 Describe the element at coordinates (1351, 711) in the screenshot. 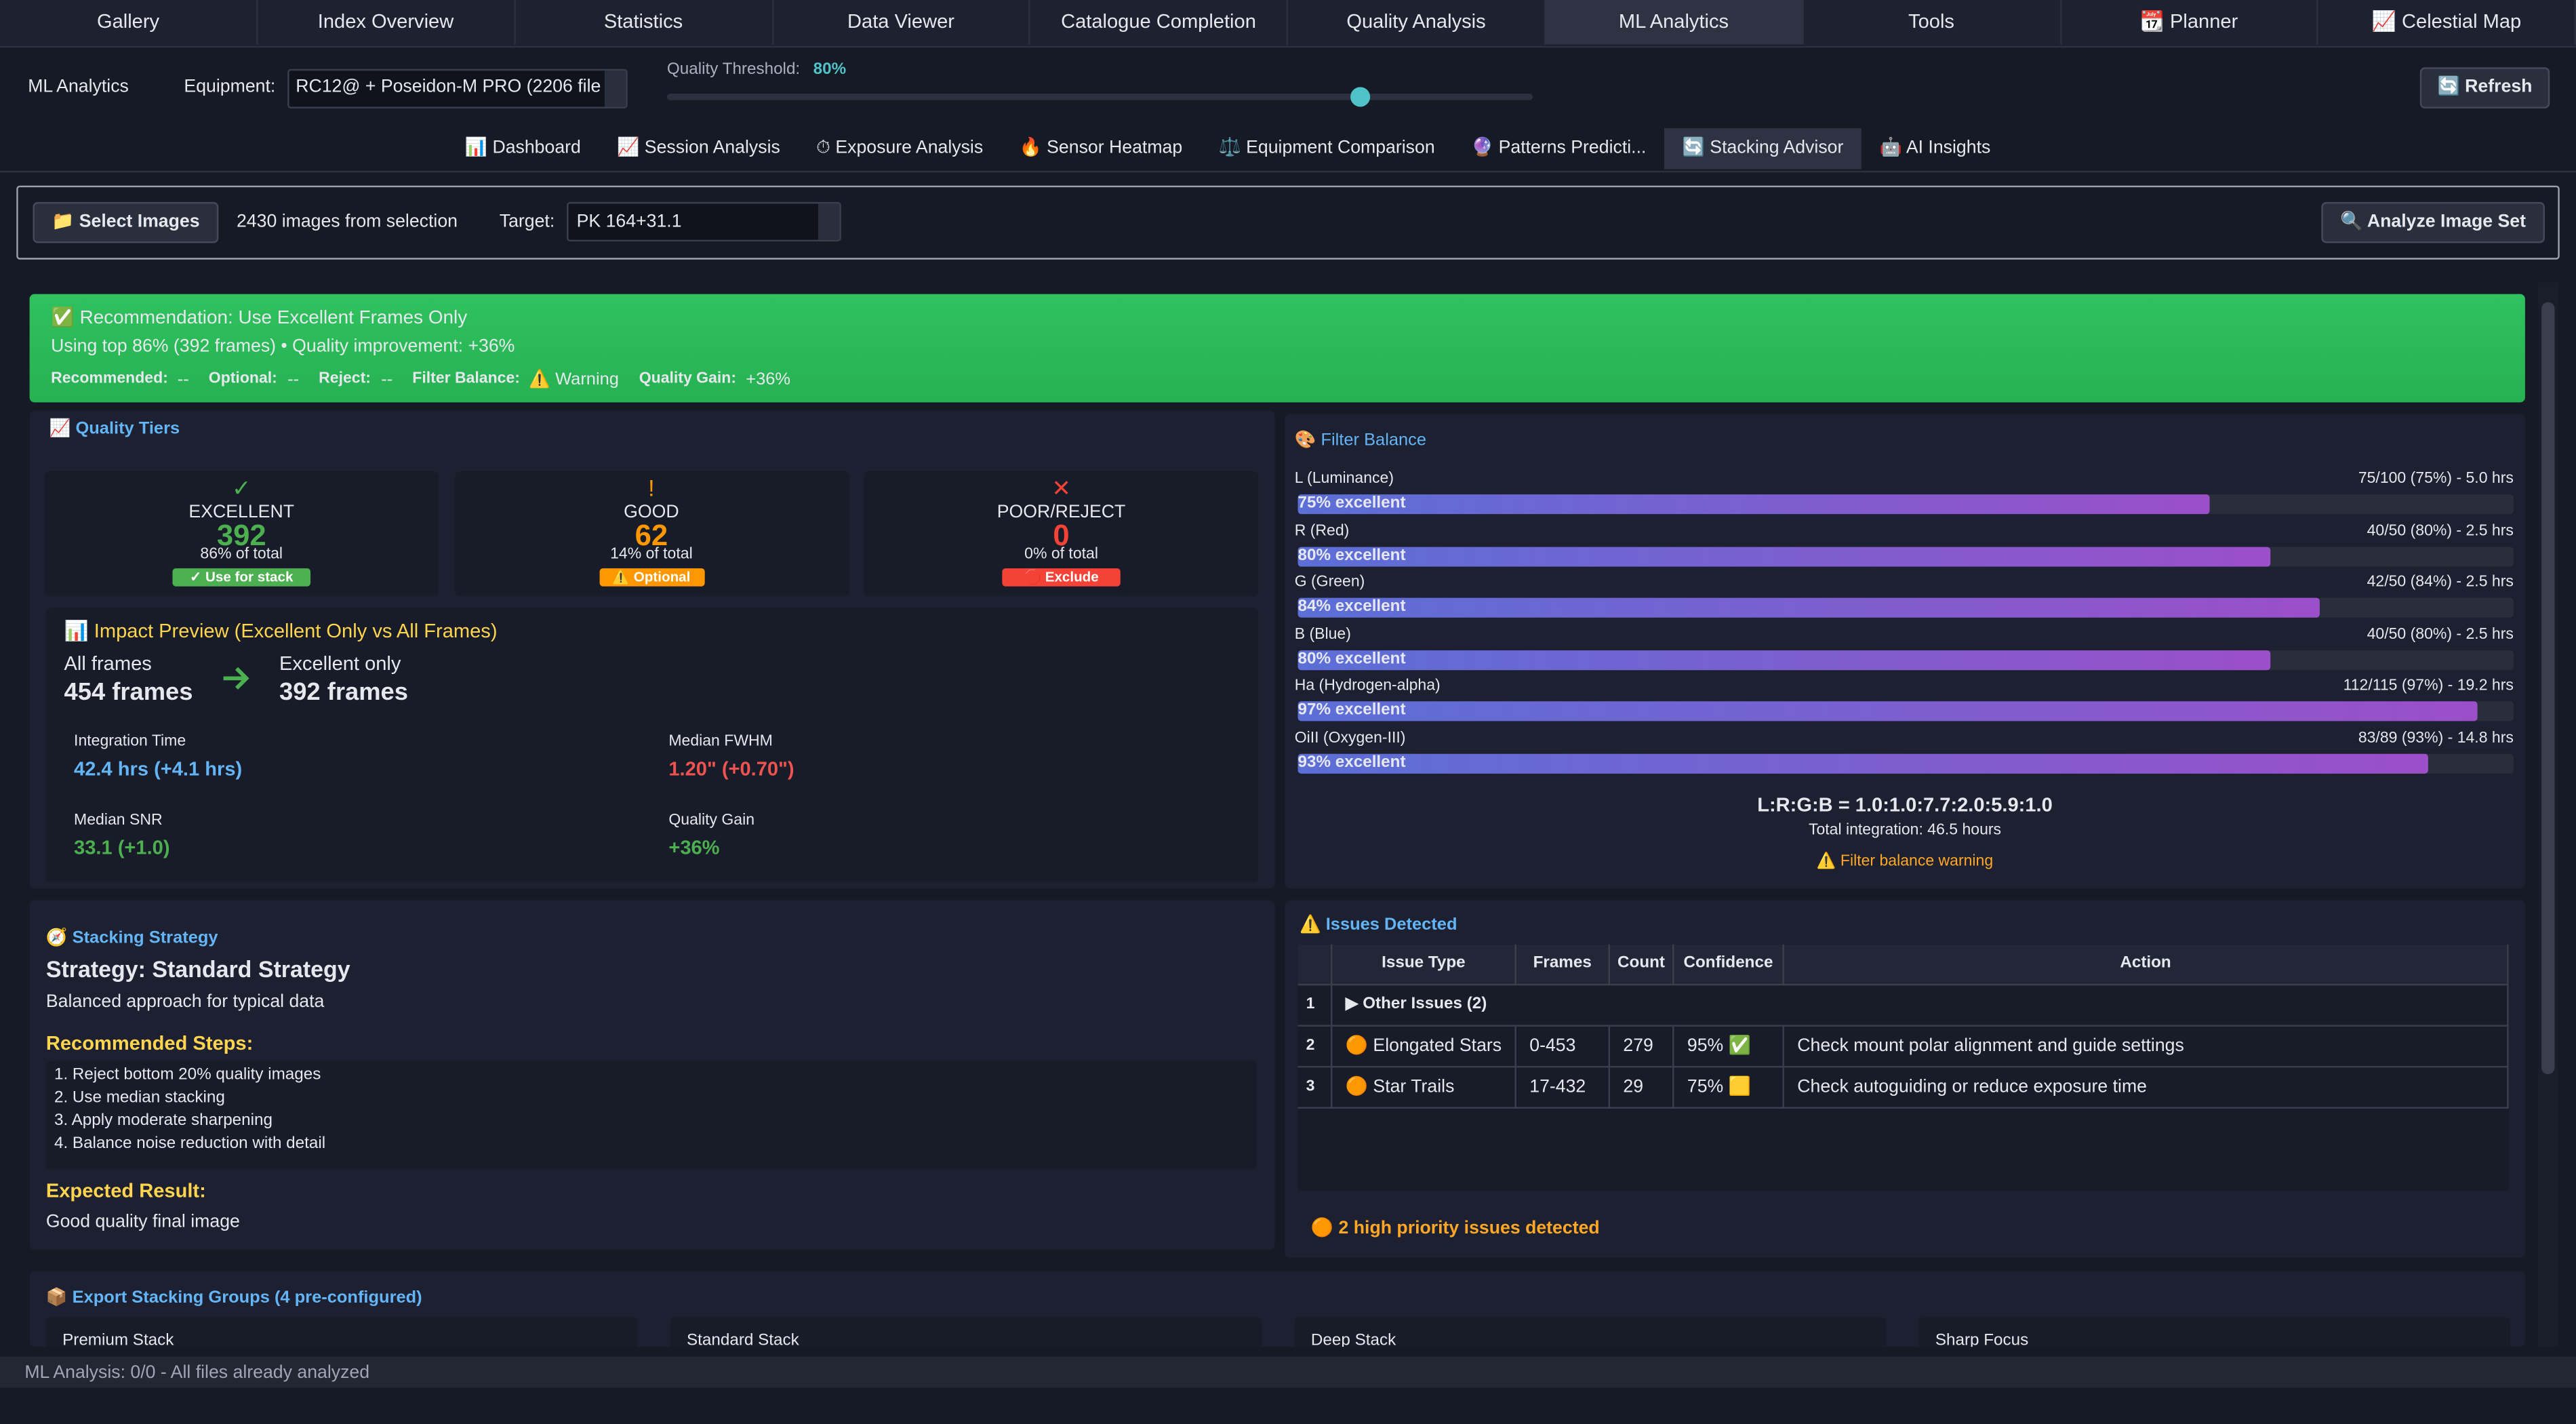

I see `bar-label: 97% excellent` at that location.